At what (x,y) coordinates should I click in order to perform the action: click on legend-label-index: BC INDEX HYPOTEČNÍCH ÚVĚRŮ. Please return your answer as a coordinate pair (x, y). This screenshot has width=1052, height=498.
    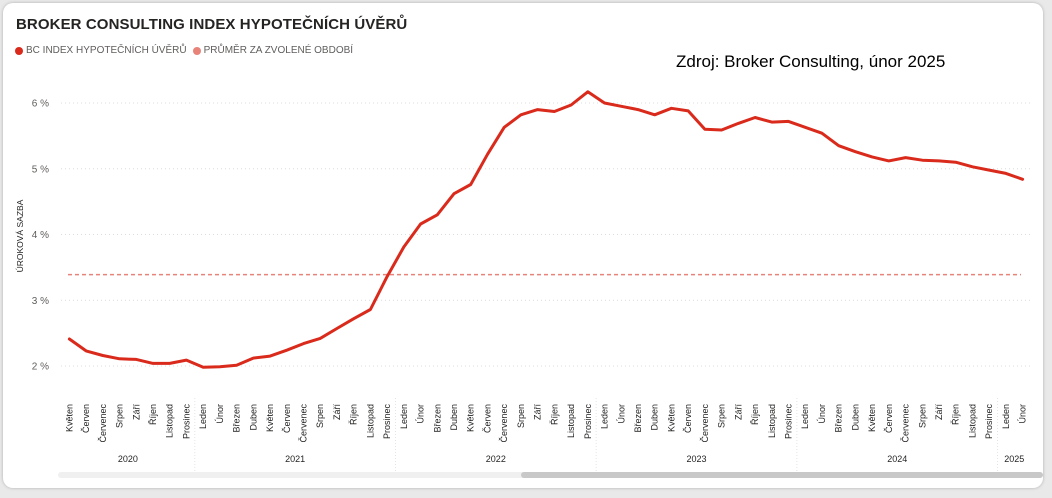
    Looking at the image, I should click on (106, 50).